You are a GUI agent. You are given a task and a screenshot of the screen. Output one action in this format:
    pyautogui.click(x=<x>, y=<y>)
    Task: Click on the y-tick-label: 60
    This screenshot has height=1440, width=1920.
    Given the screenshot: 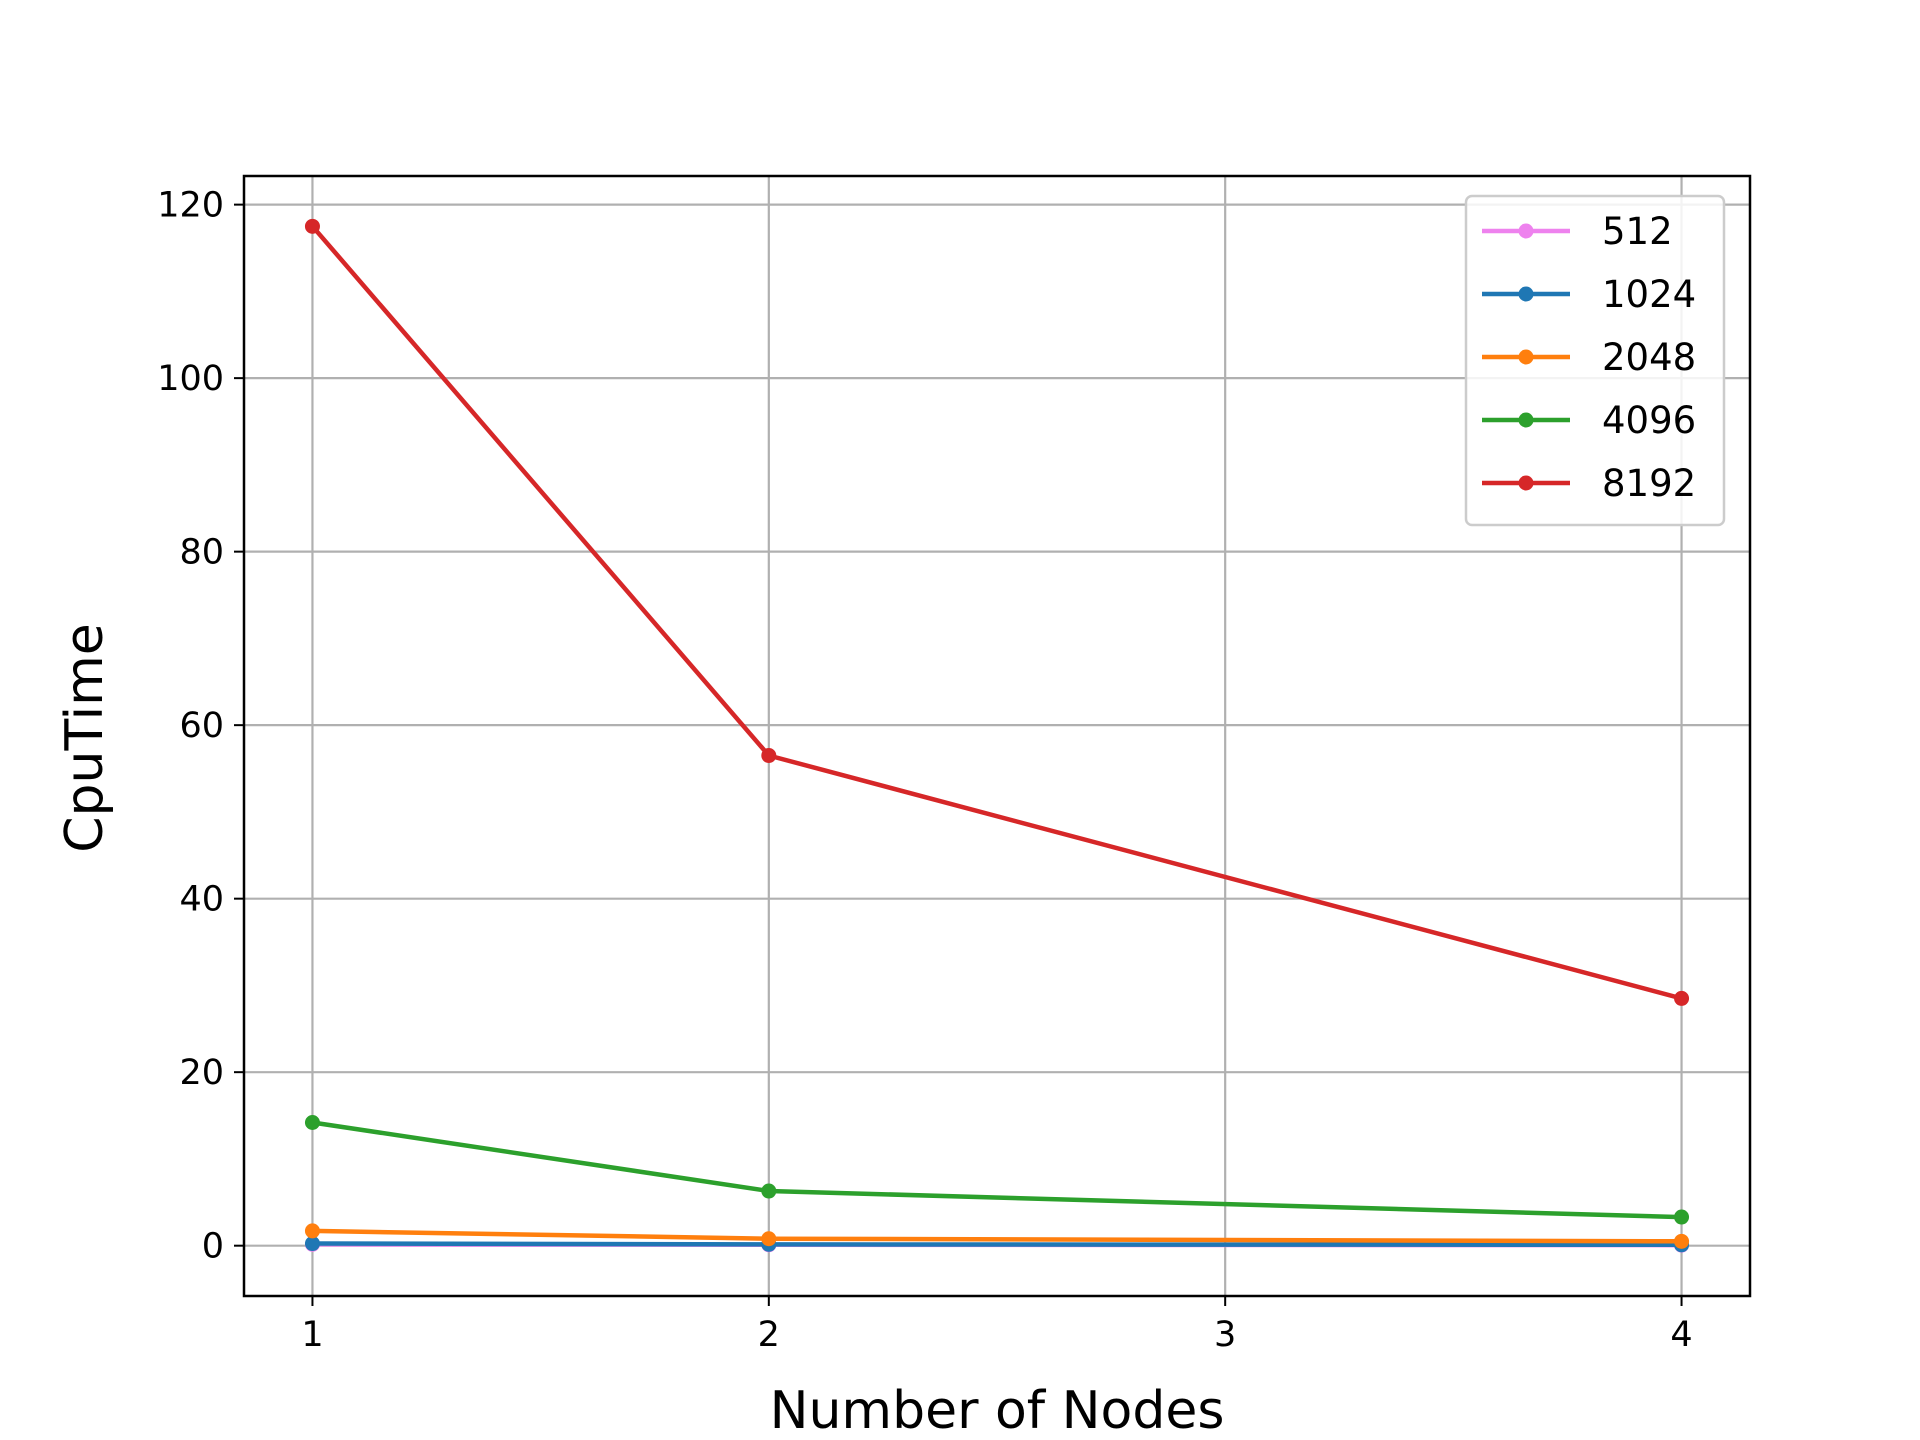 What is the action you would take?
    pyautogui.click(x=201, y=726)
    